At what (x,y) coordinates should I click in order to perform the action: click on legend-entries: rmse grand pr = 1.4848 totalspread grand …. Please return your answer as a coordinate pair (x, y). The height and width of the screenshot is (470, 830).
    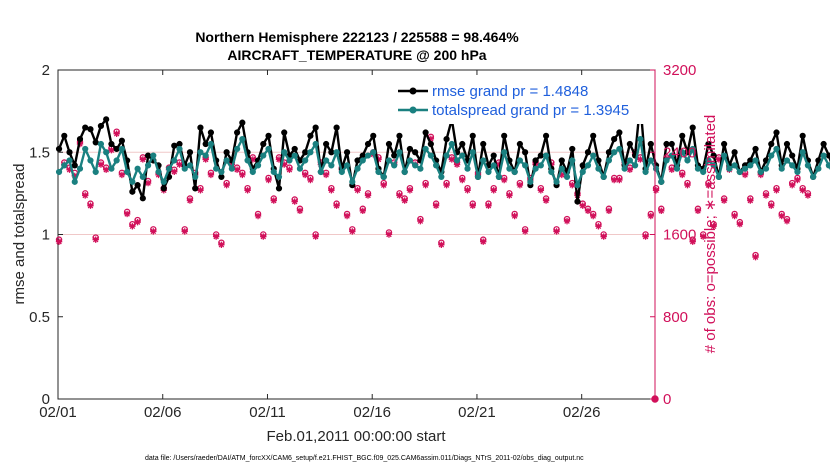
    Looking at the image, I should click on (513, 101).